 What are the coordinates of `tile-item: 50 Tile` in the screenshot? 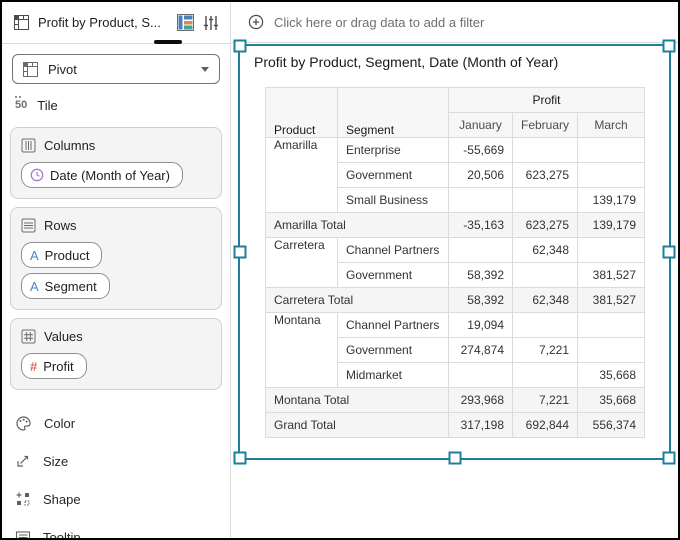 It's located at (116, 106).